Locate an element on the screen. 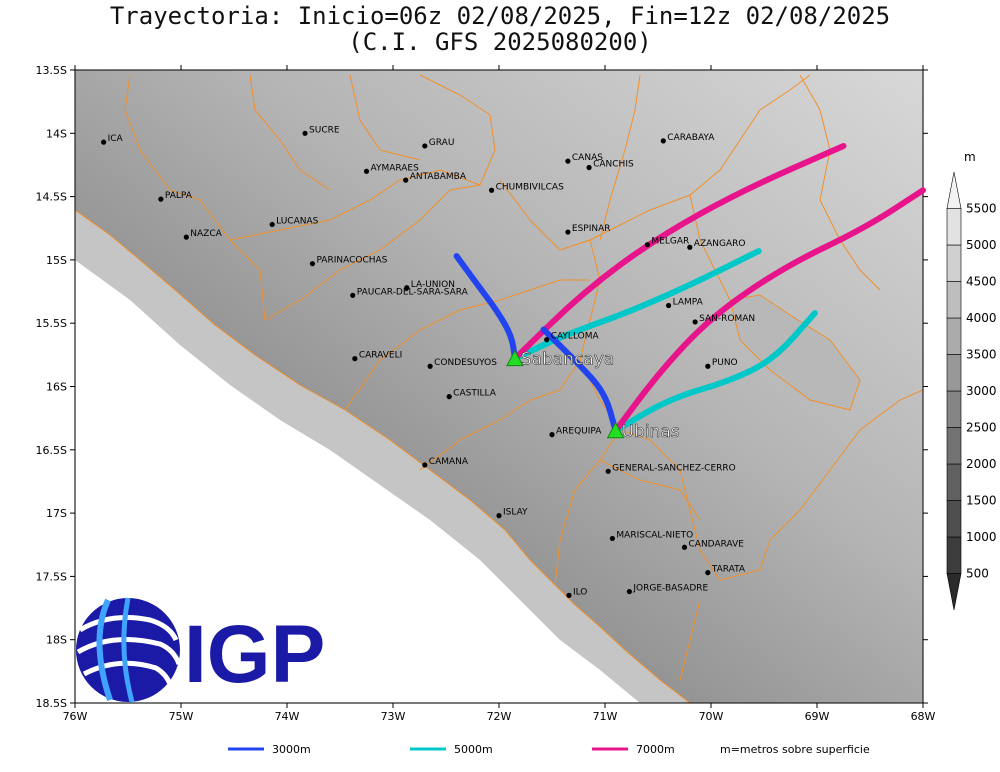 This screenshot has height=772, width=1000. place-label: ISLAY is located at coordinates (515, 513).